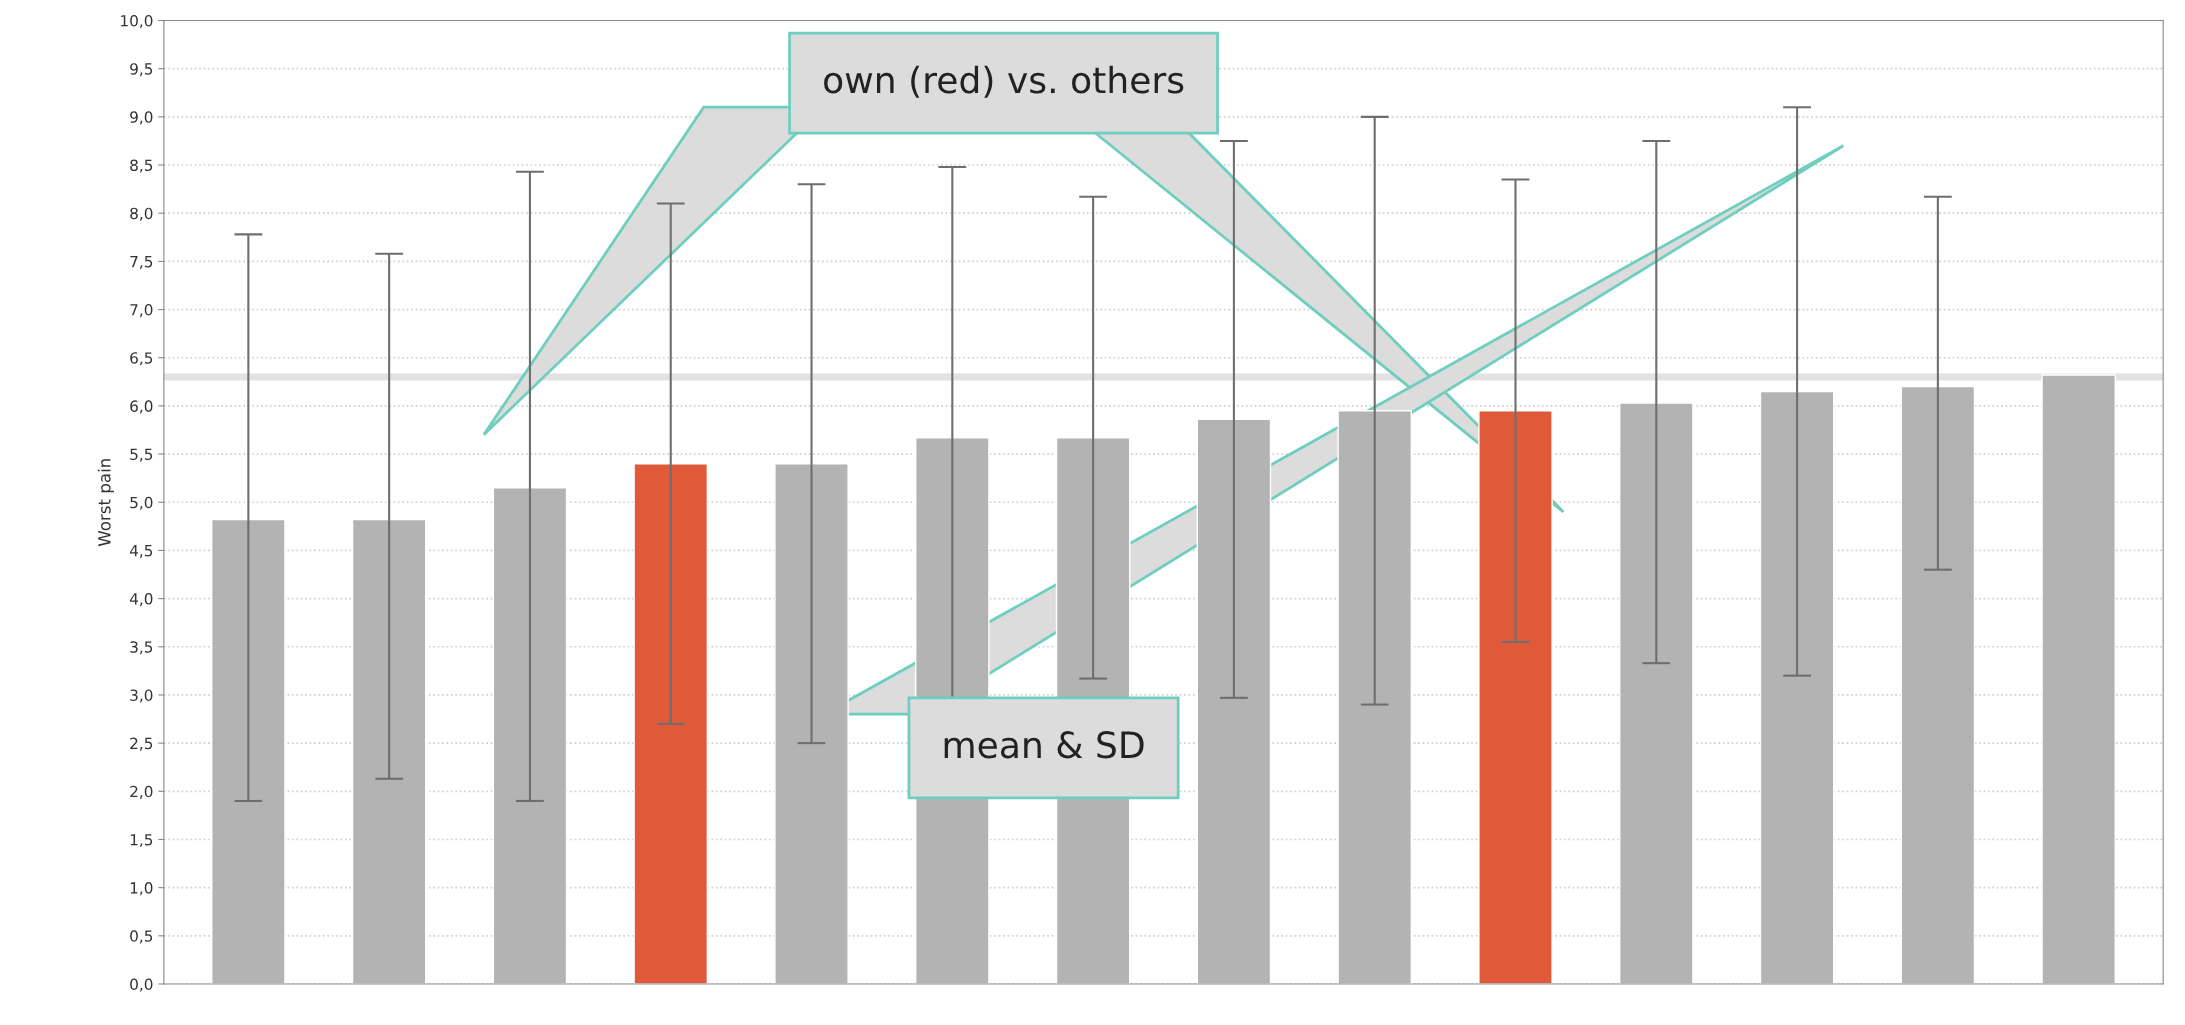 Image resolution: width=2185 pixels, height=1025 pixels. I want to click on annotation: mean & SD, so click(1044, 745).